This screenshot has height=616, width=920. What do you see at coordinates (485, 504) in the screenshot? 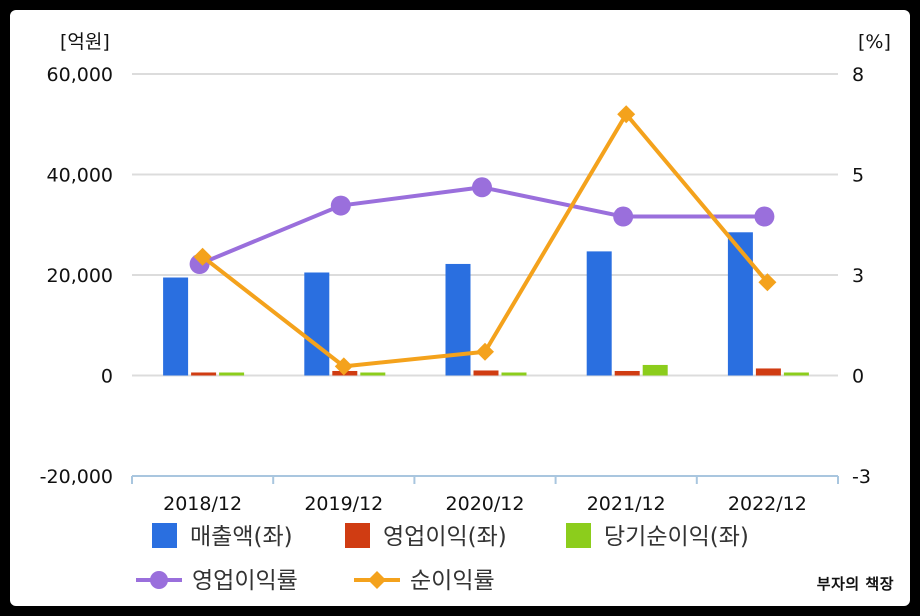
I see `x-tick-label: 2020/12` at bounding box center [485, 504].